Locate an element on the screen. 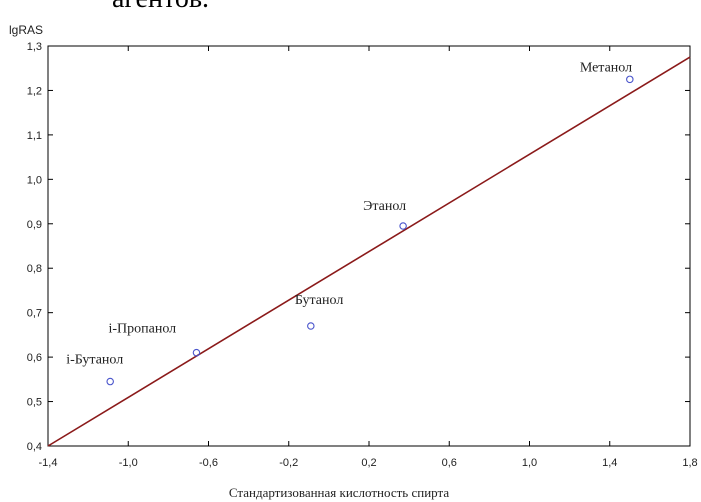 The width and height of the screenshot is (701, 502). y-tick-label: 1,0 is located at coordinates (34, 180).